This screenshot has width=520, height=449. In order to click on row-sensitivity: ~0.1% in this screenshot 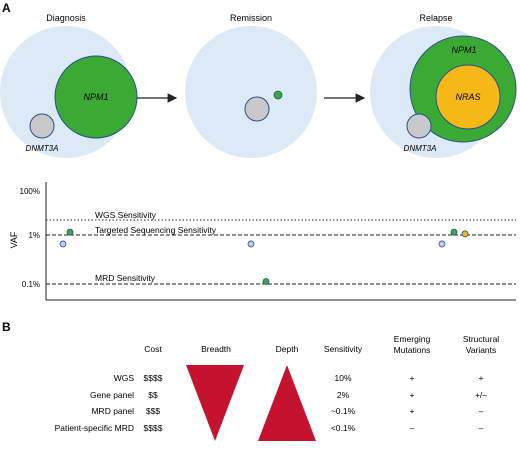, I will do `click(343, 411)`.